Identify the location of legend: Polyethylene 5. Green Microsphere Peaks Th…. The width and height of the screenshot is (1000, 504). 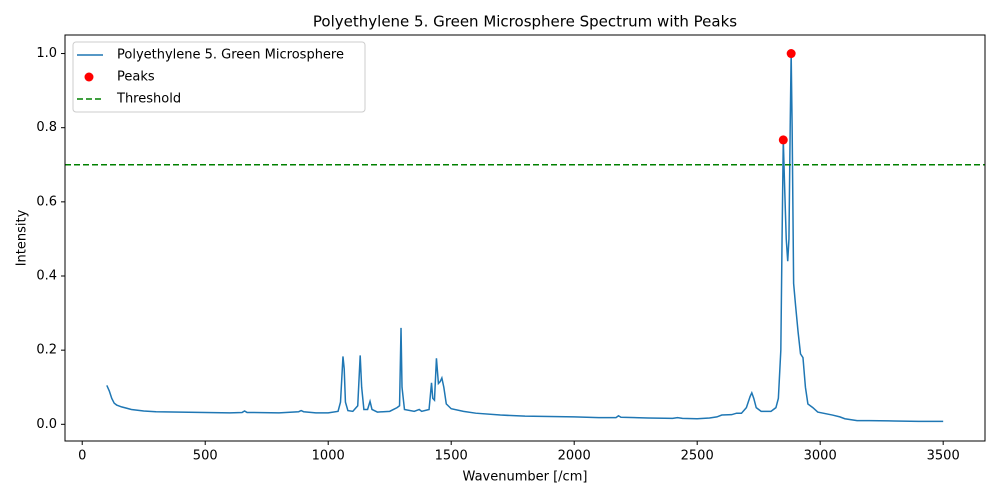
(219, 77).